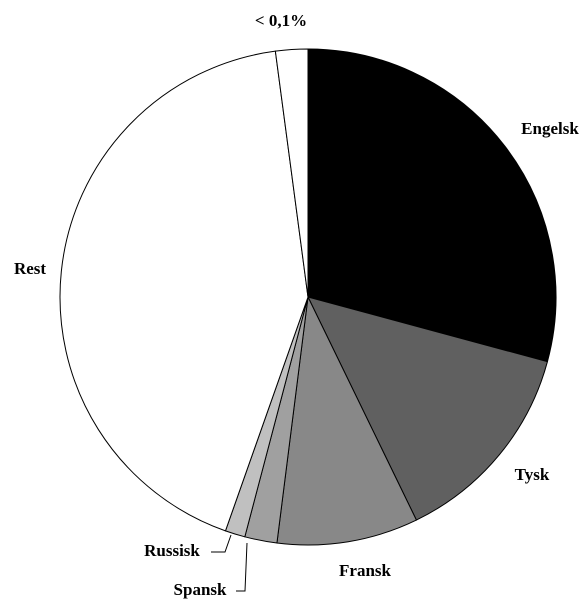 The width and height of the screenshot is (585, 601). What do you see at coordinates (365, 570) in the screenshot?
I see `slice-label: Fransk` at bounding box center [365, 570].